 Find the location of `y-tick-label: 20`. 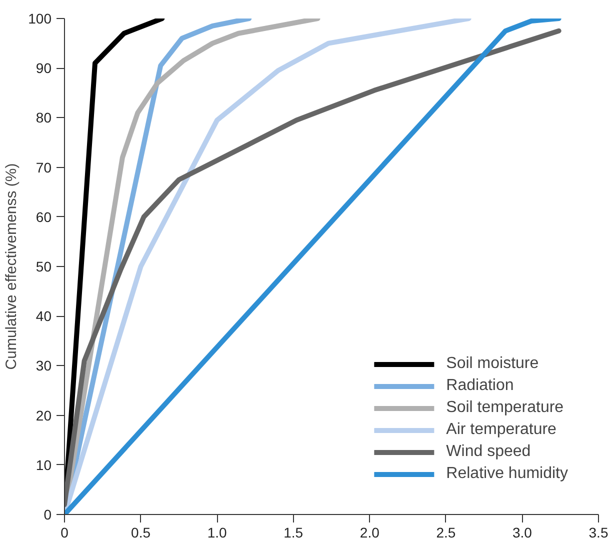

y-tick-label: 20 is located at coordinates (44, 415).